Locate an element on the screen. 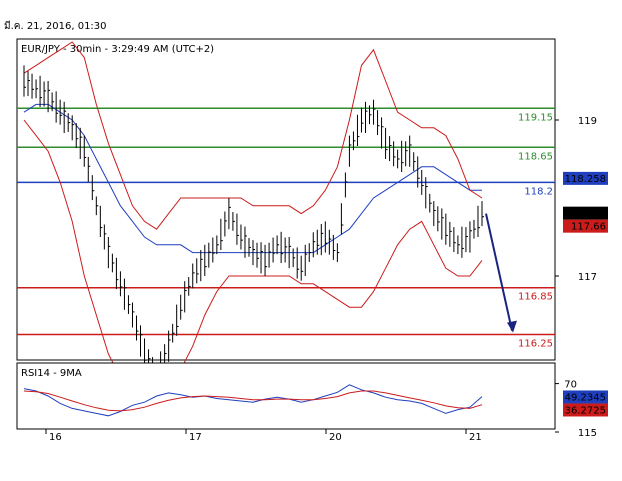 Image resolution: width=622 pixels, height=481 pixels. x-tick-label-0: 16 is located at coordinates (55, 437).